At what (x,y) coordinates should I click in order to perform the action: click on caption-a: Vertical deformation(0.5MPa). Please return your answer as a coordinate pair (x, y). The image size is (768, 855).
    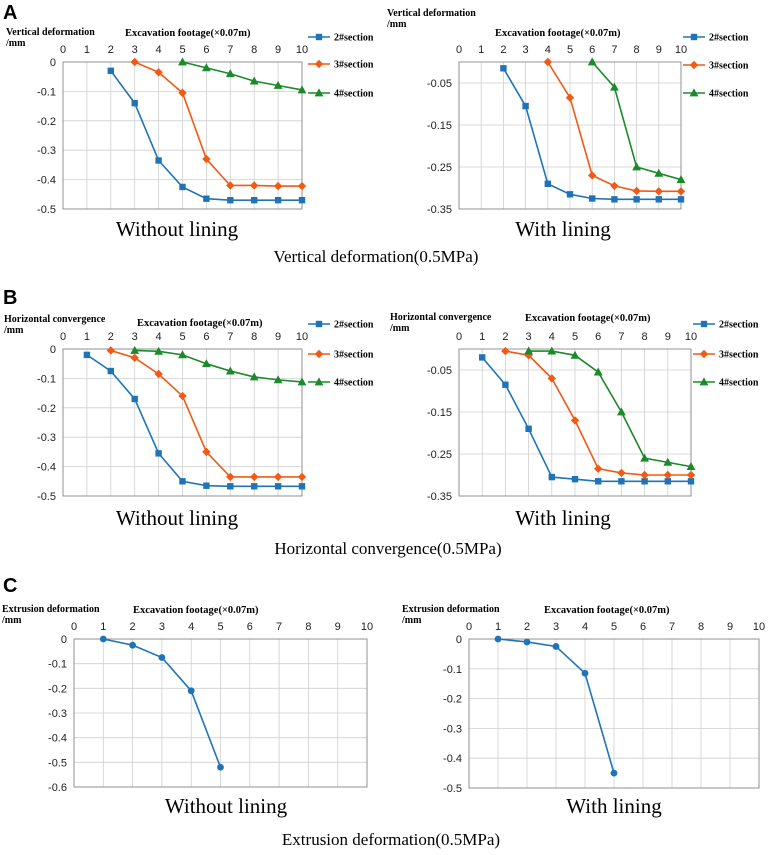
    Looking at the image, I should click on (376, 256).